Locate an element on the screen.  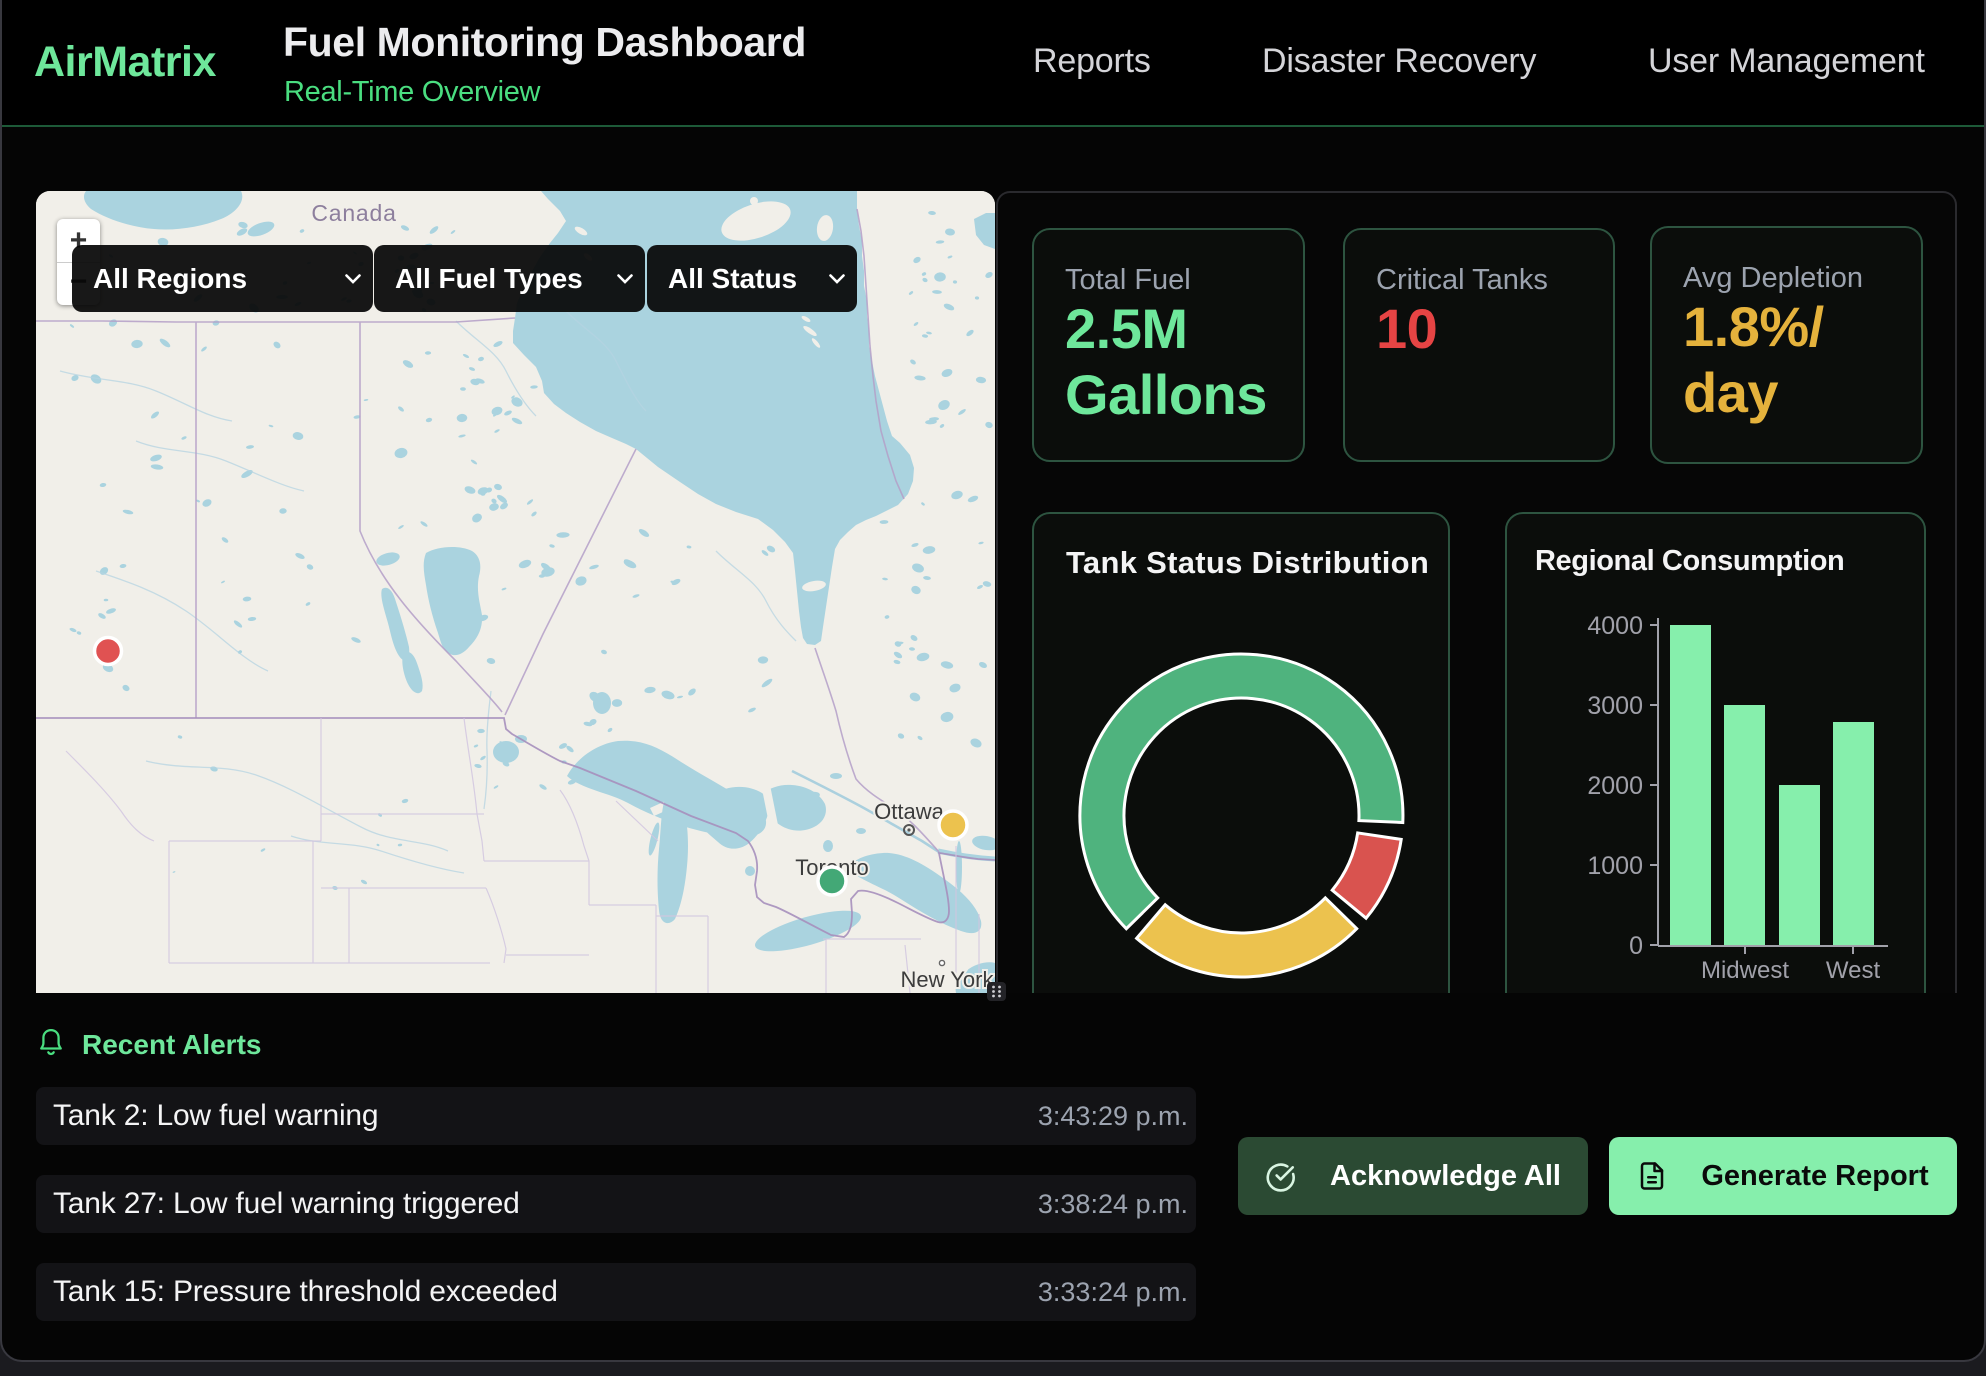
svg-text: 3000 is located at coordinates (1615, 706).